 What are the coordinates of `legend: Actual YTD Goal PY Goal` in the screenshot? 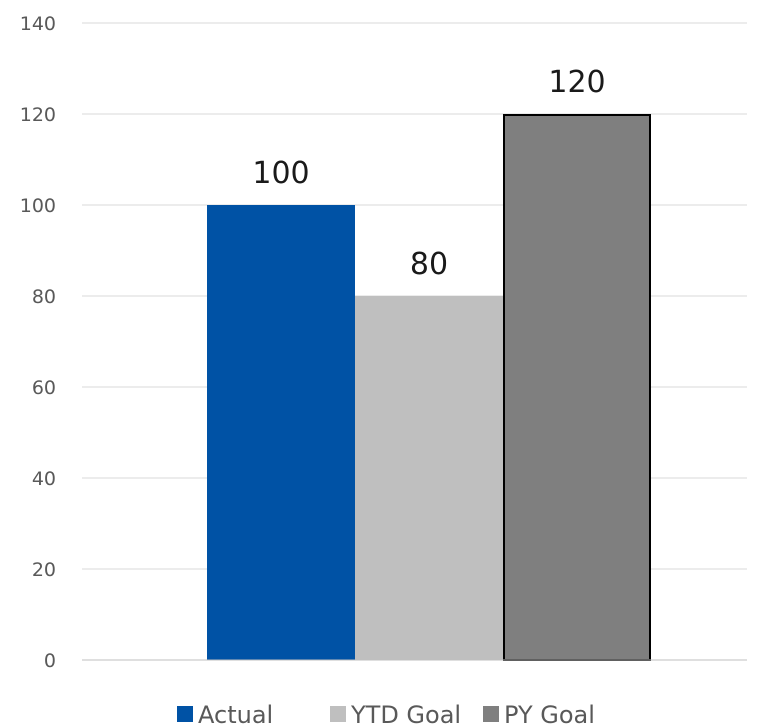 It's located at (386, 714).